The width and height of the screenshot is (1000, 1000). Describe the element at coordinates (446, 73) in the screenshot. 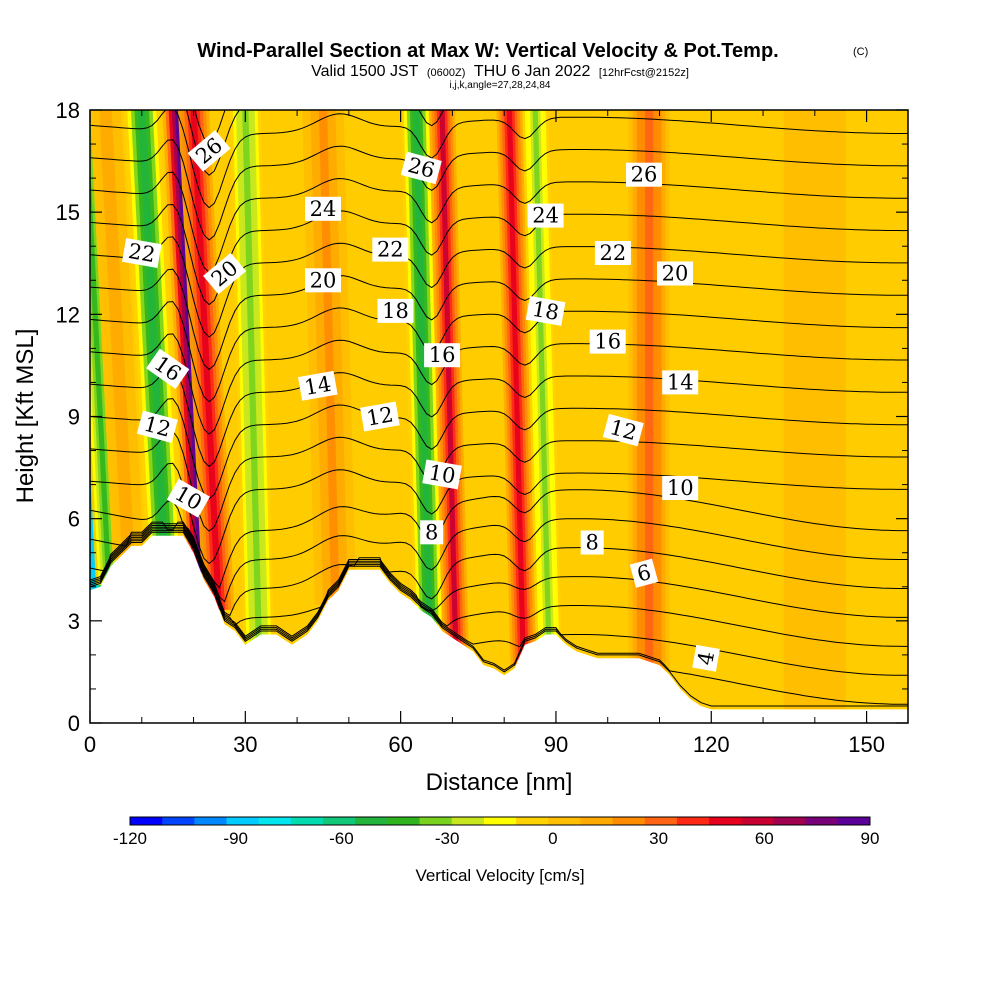

I see `subtitle-utc: (0600Z)` at that location.